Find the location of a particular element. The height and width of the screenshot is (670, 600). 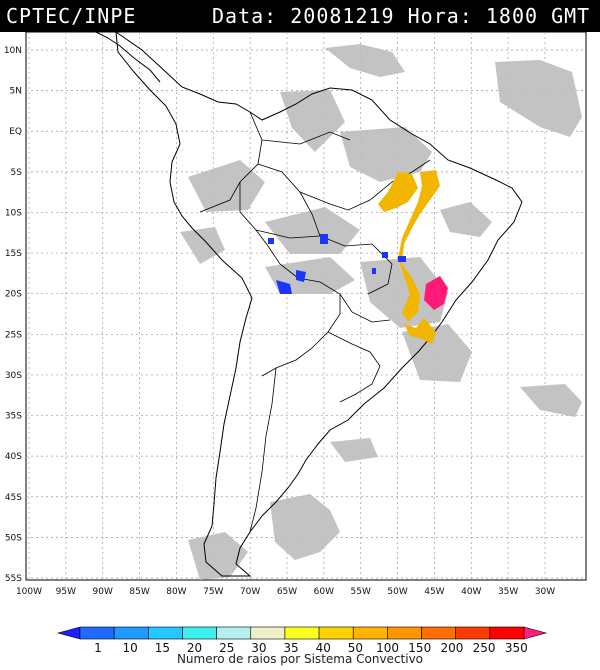

lat-label: 35S is located at coordinates (13, 417).